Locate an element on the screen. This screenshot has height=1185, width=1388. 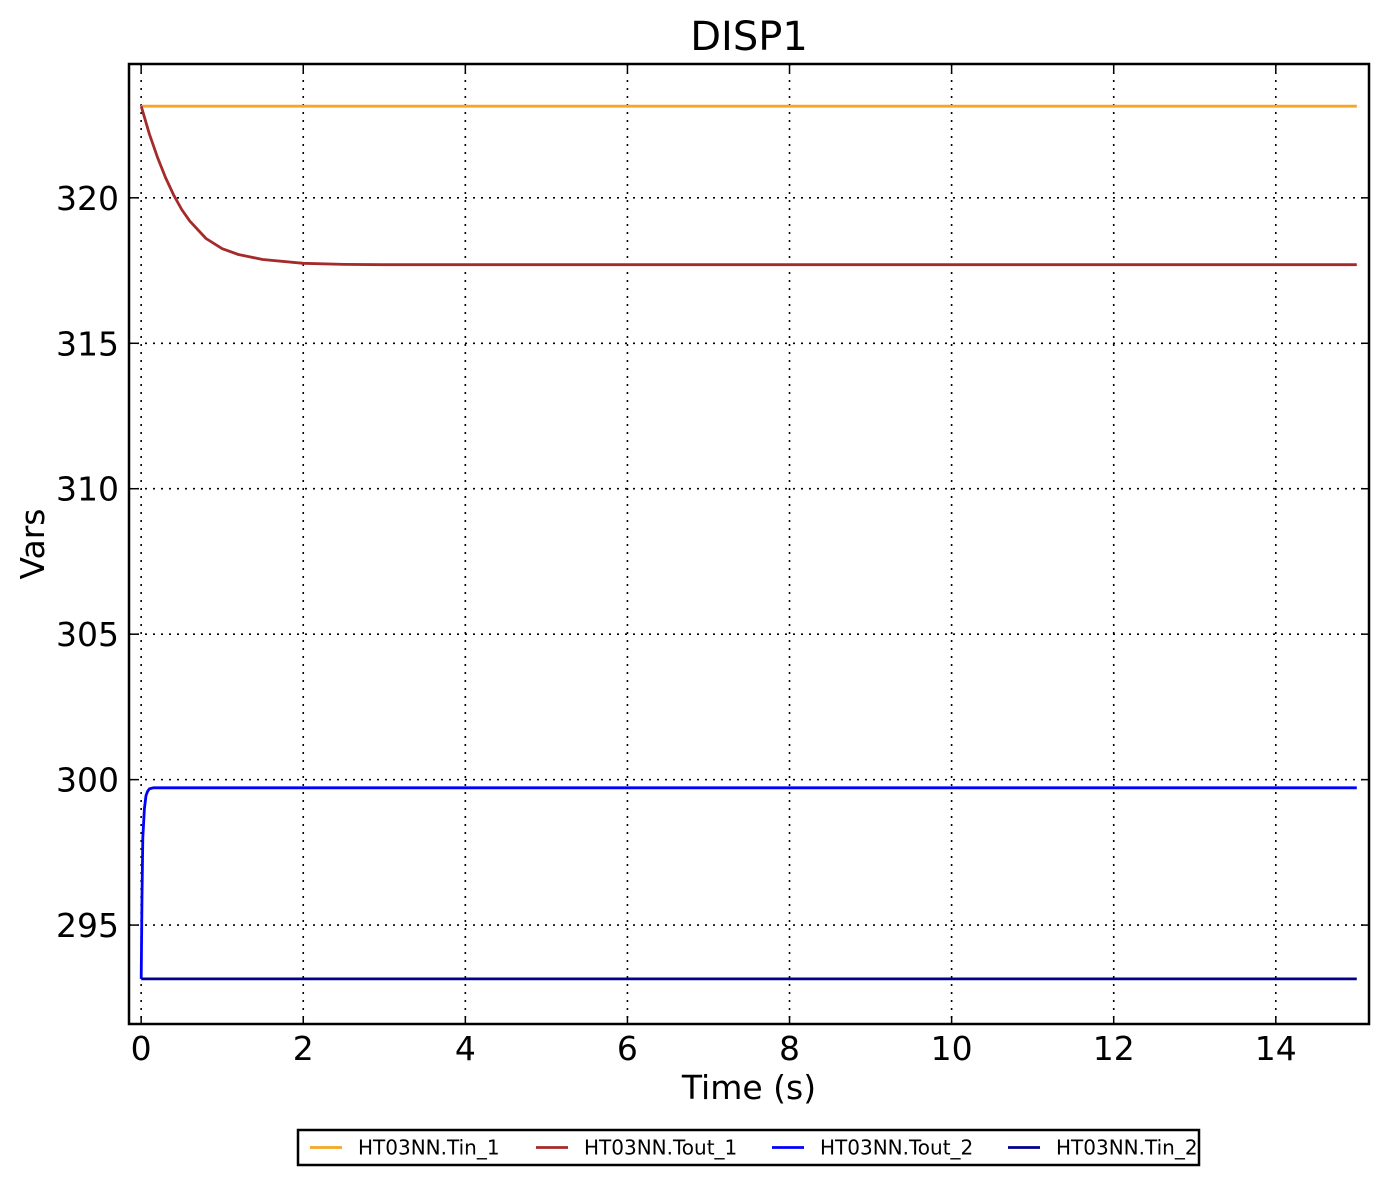
legend-box is located at coordinates (748, 1147).